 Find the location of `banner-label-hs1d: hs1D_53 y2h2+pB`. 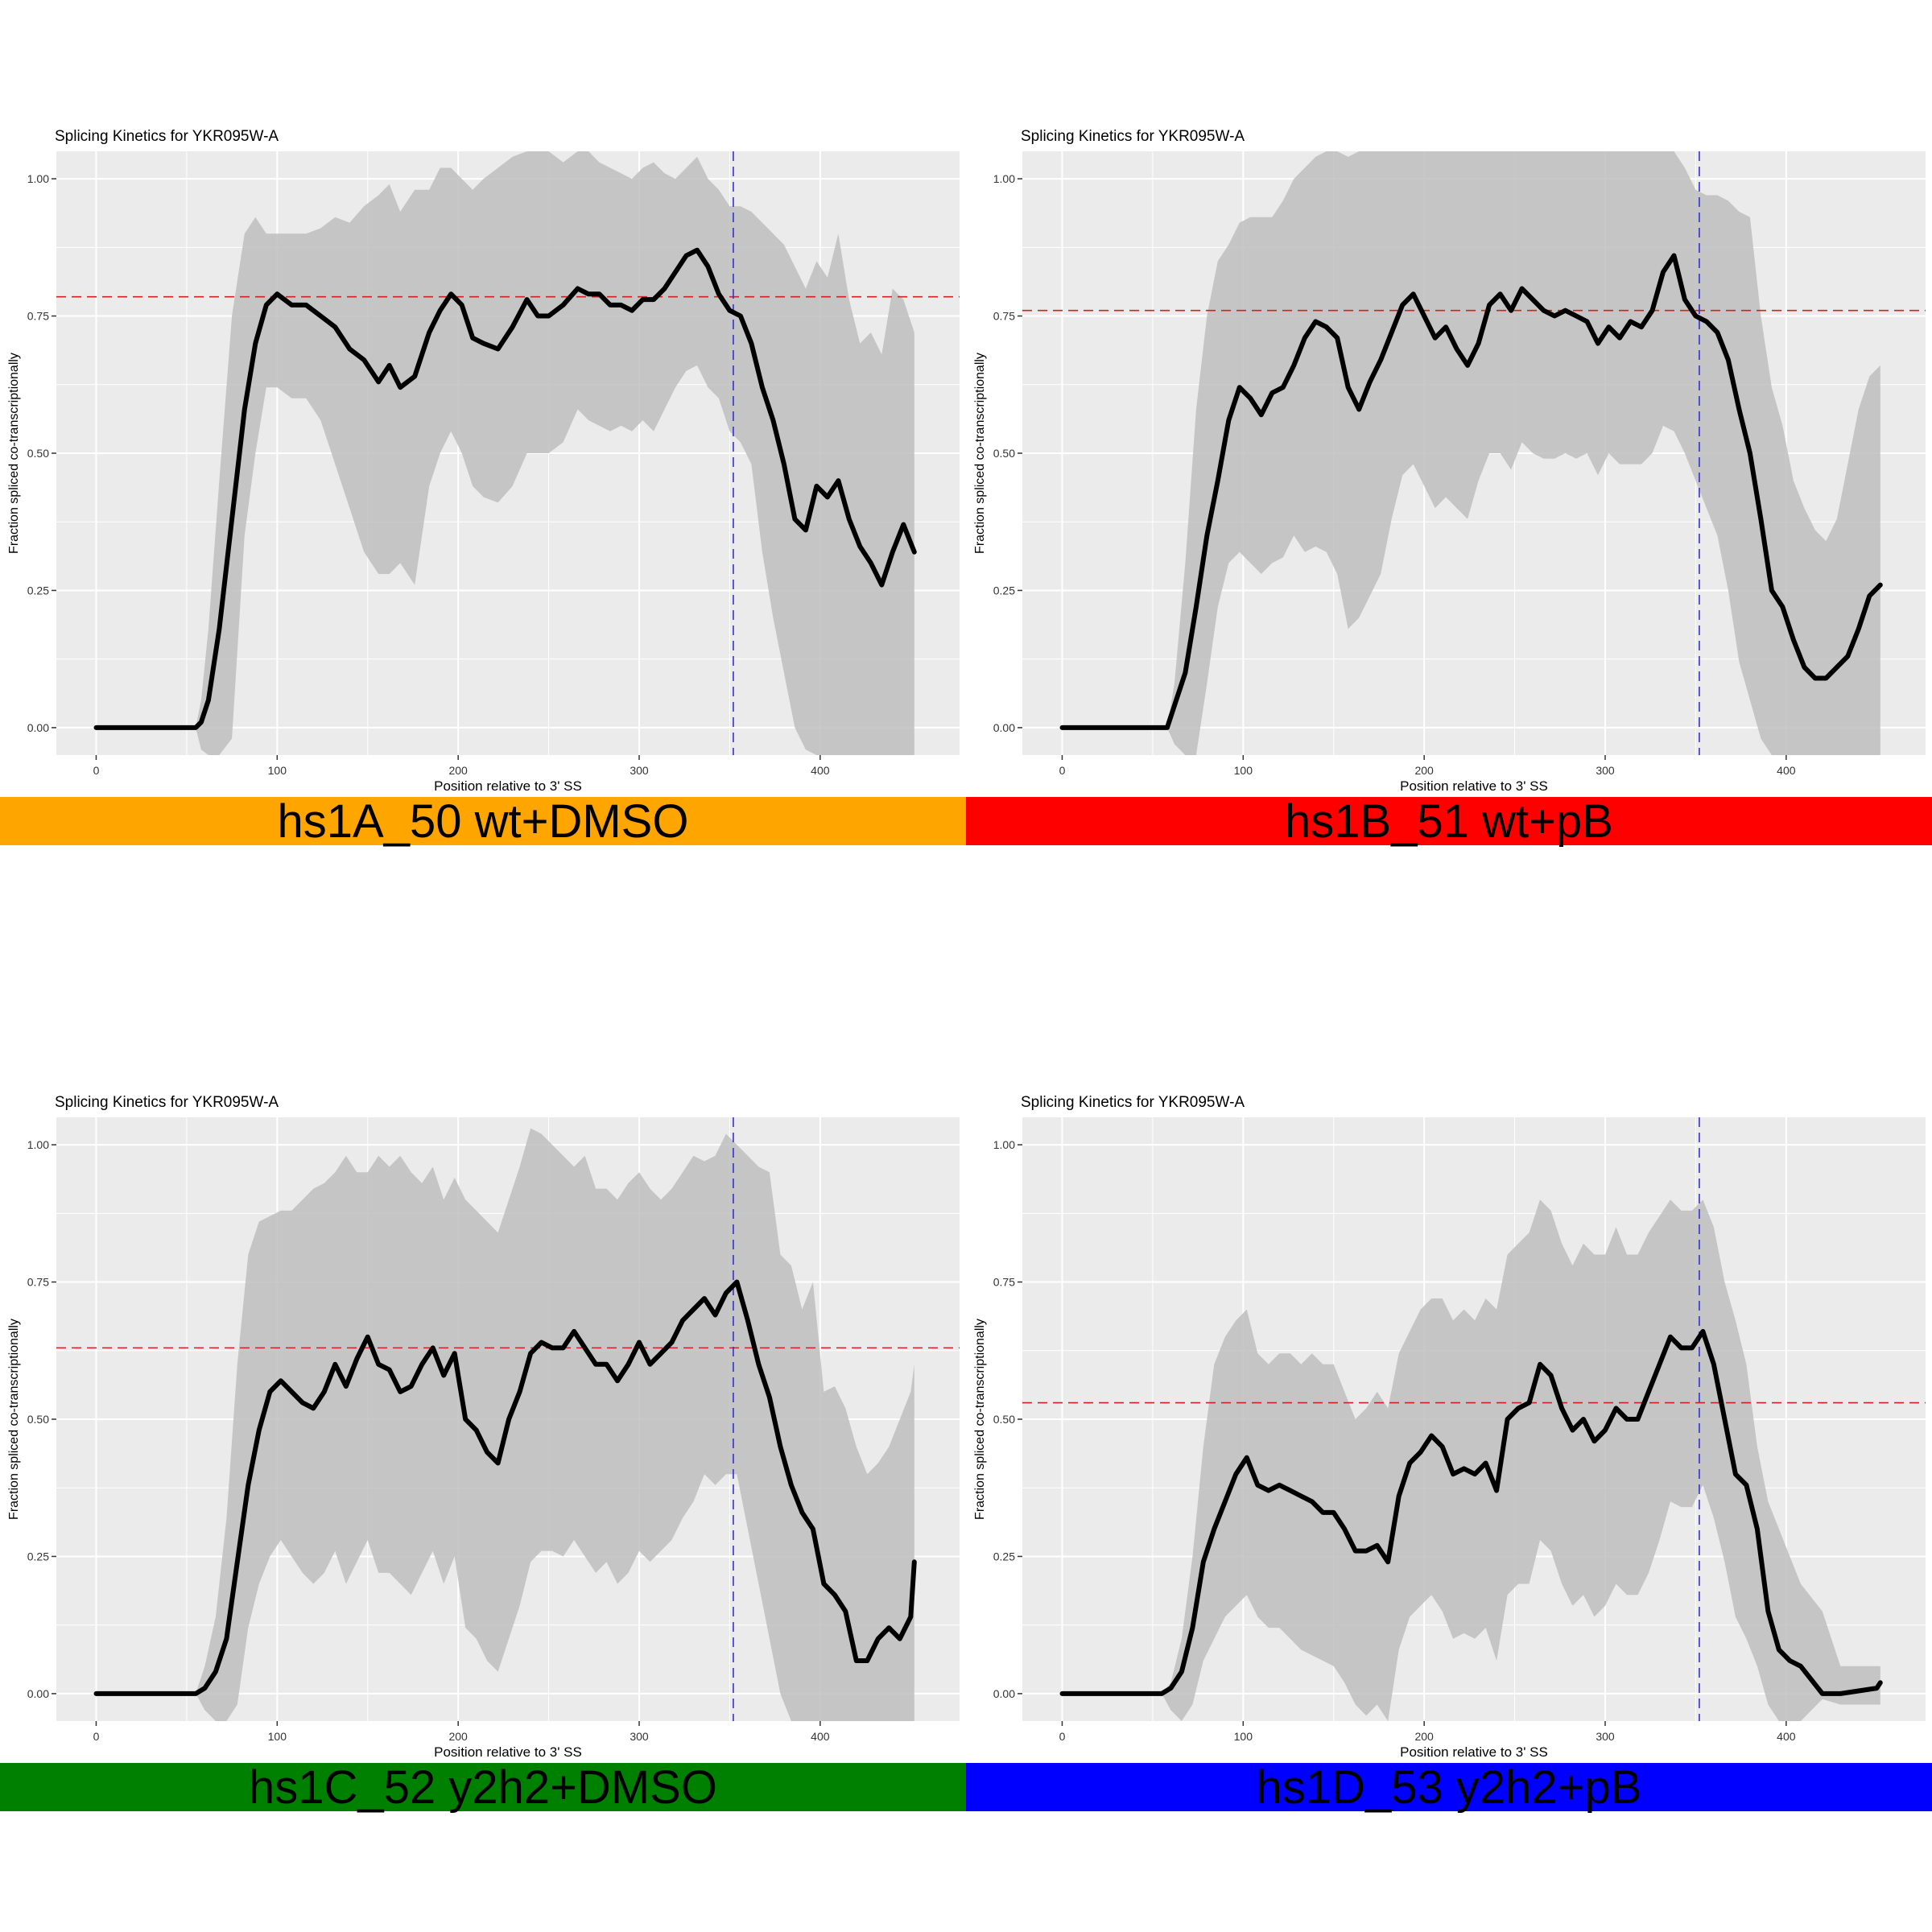

banner-label-hs1d: hs1D_53 y2h2+pB is located at coordinates (1449, 1787).